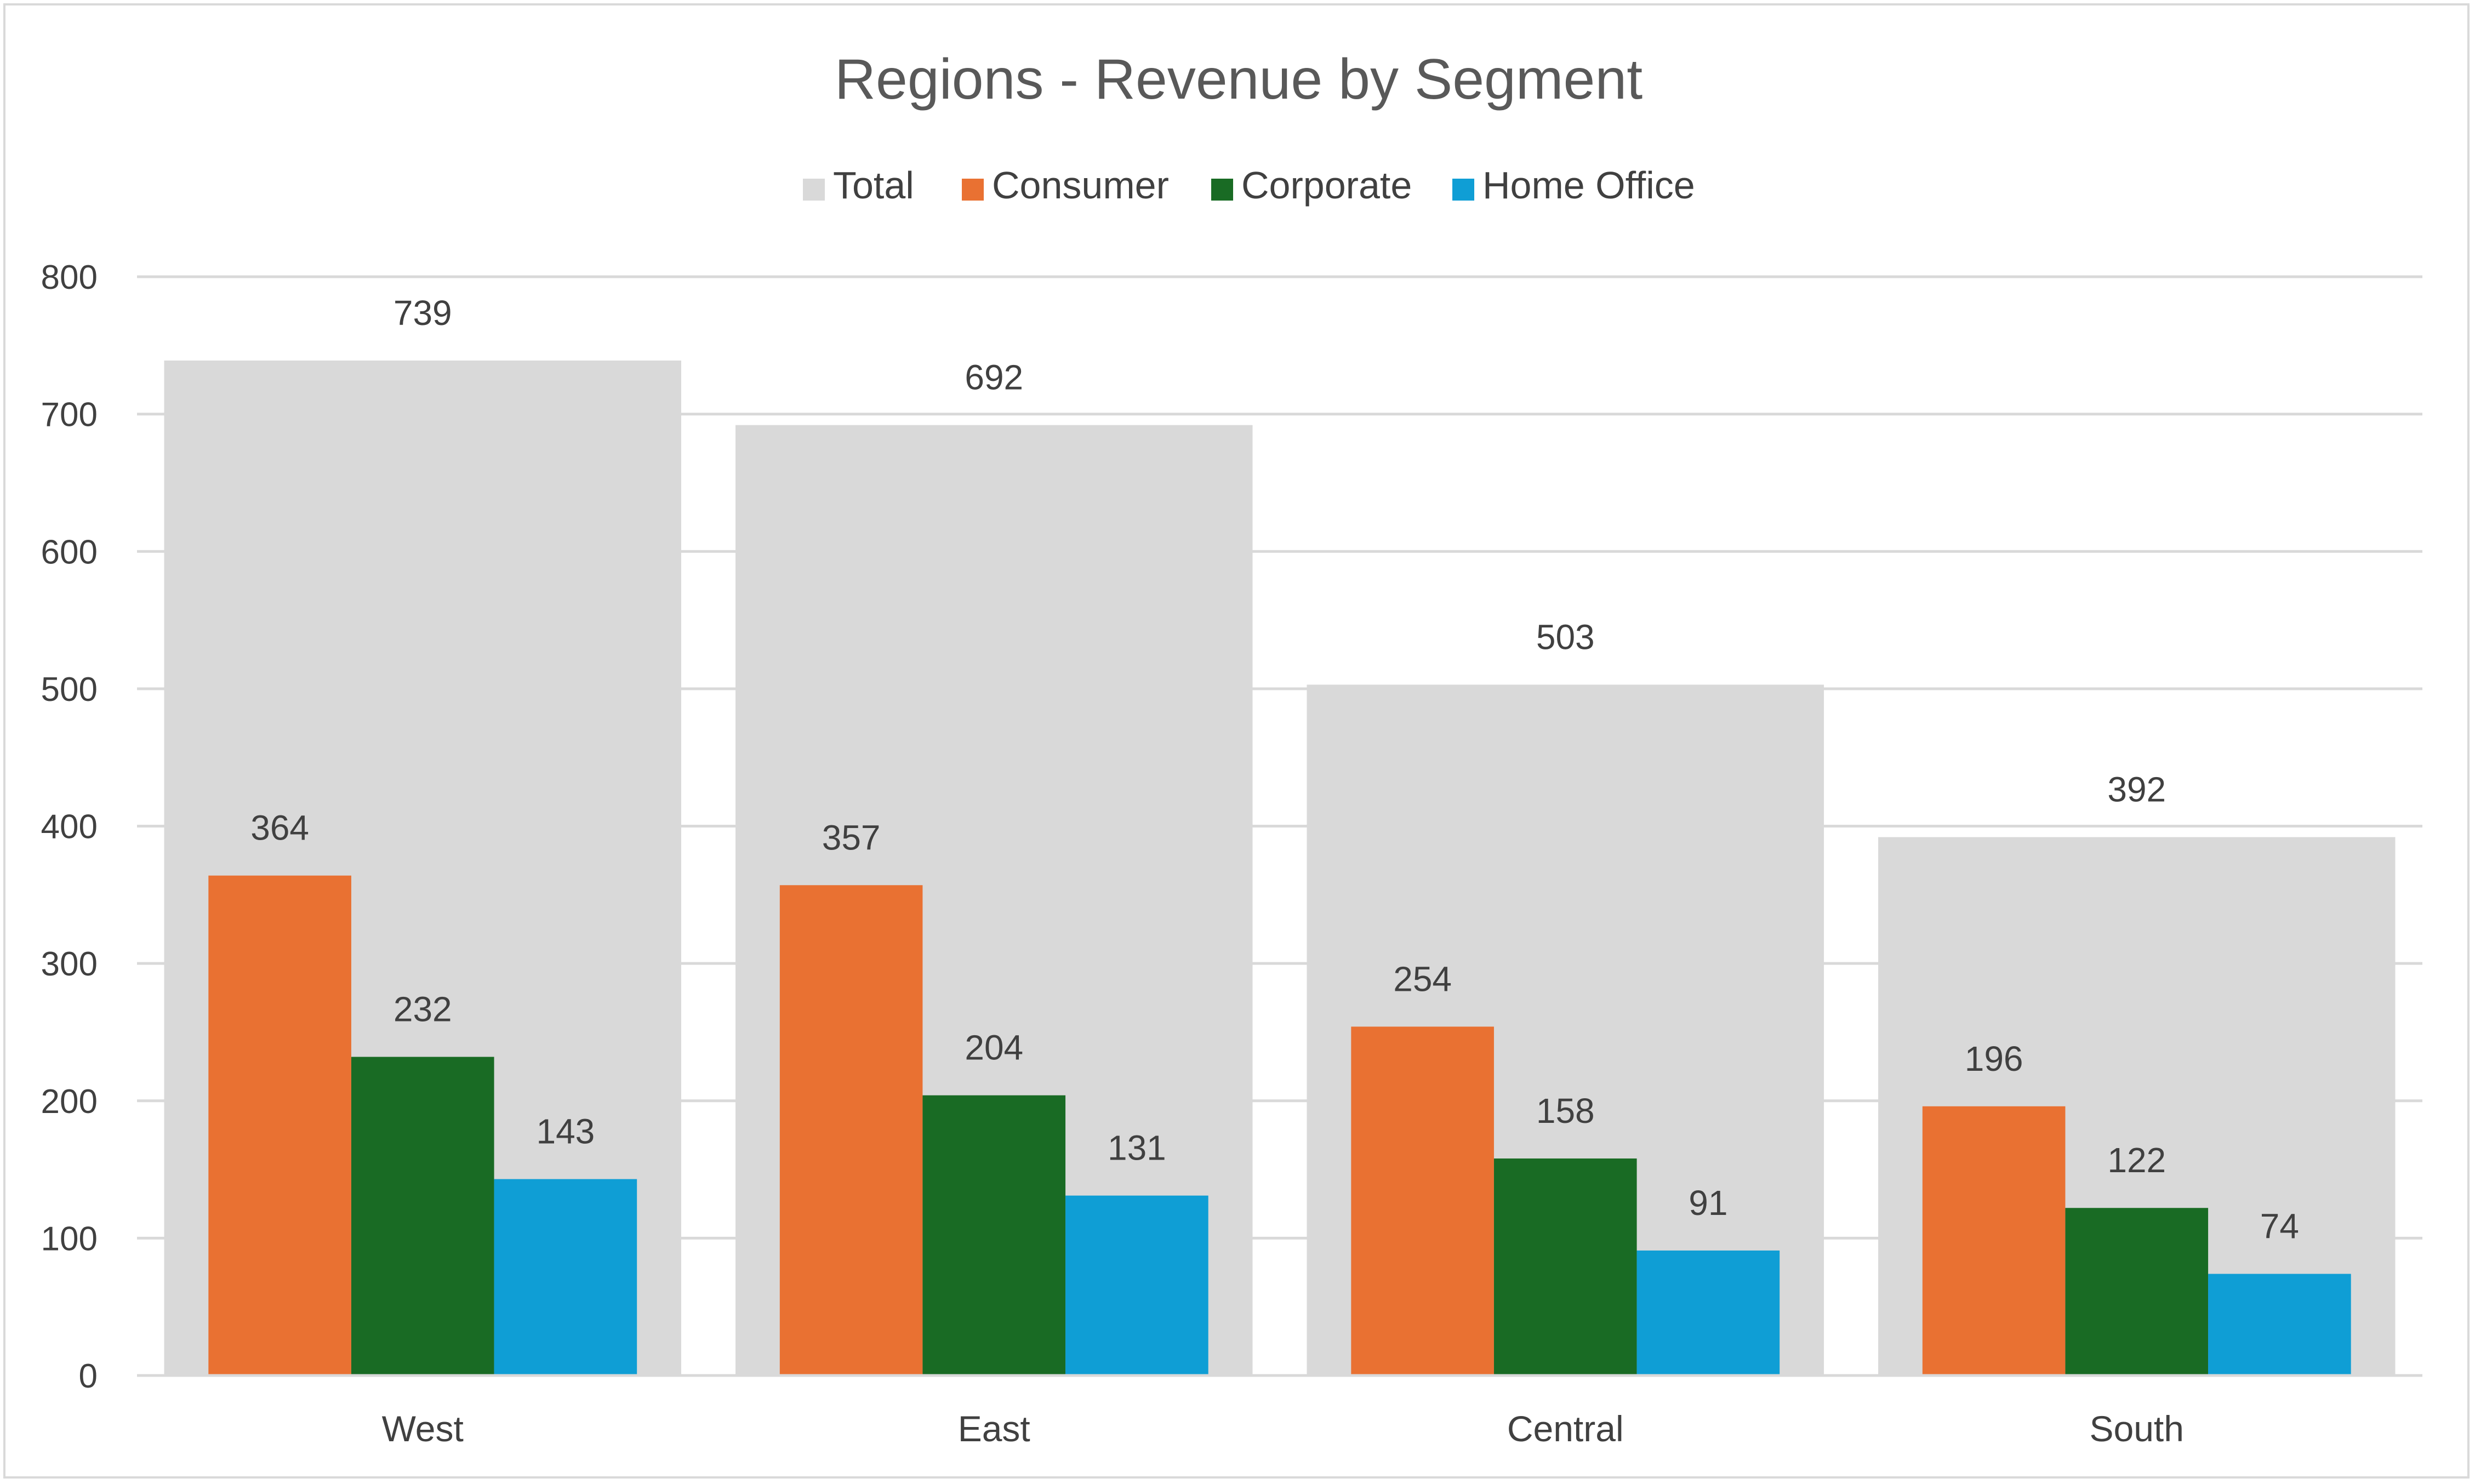  What do you see at coordinates (423, 313) in the screenshot?
I see `data-label-total-west: 739` at bounding box center [423, 313].